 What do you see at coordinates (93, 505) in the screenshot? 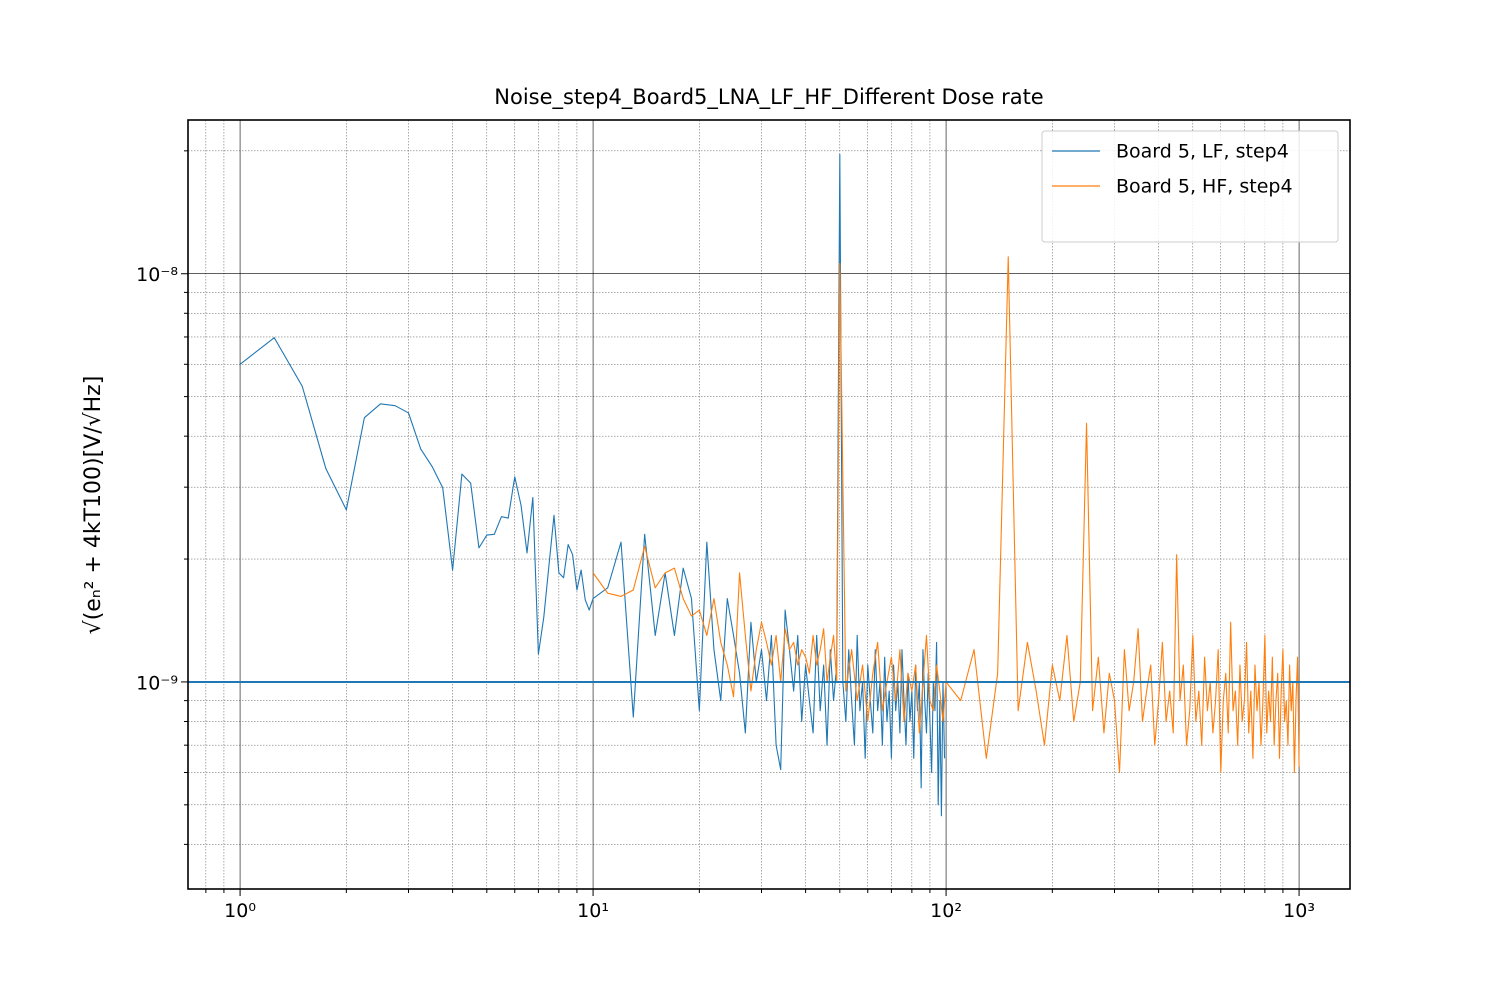
I see `y-axis-label: √(eₙ² + 4kT100)[V/√Hz]` at bounding box center [93, 505].